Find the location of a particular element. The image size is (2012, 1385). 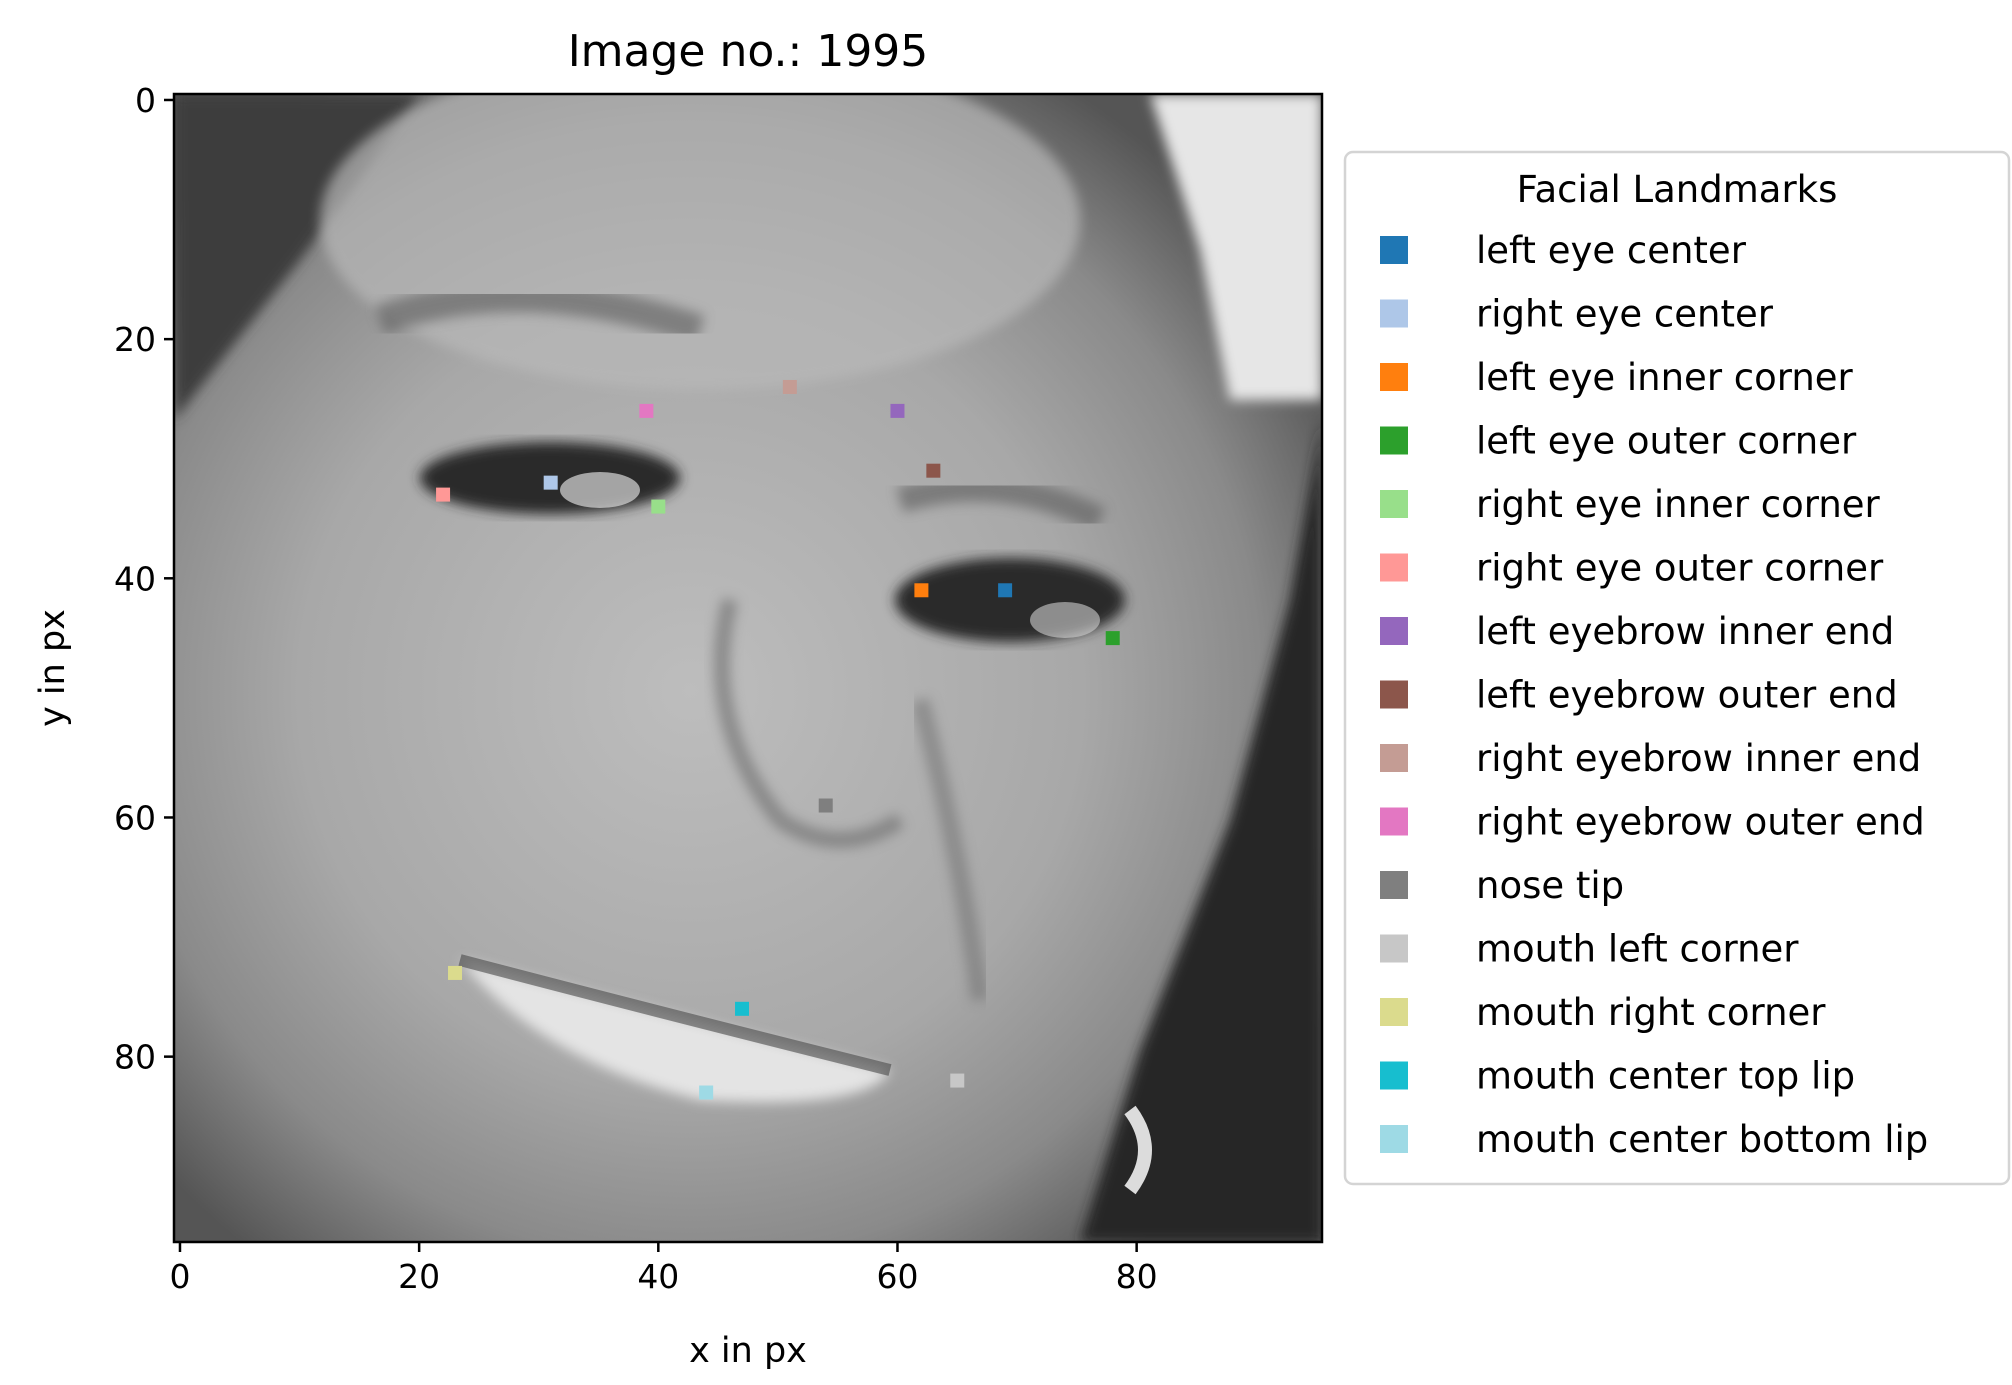

legend-entry: mouth center top lip is located at coordinates (1665, 1076).